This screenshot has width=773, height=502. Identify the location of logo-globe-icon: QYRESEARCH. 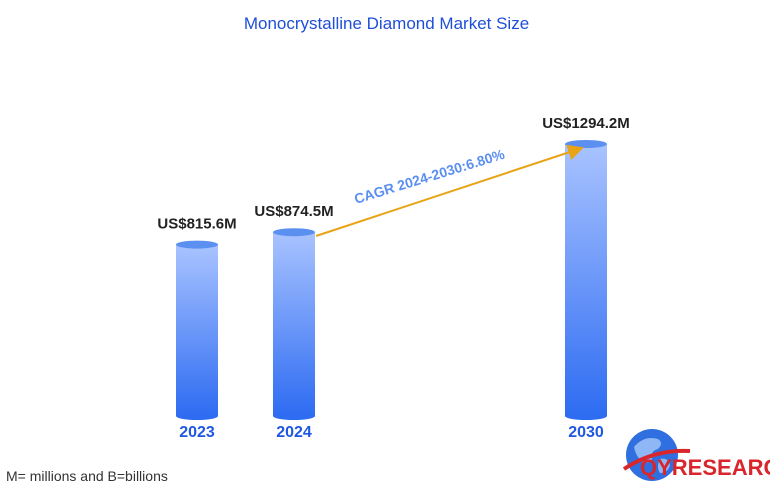
(697, 455).